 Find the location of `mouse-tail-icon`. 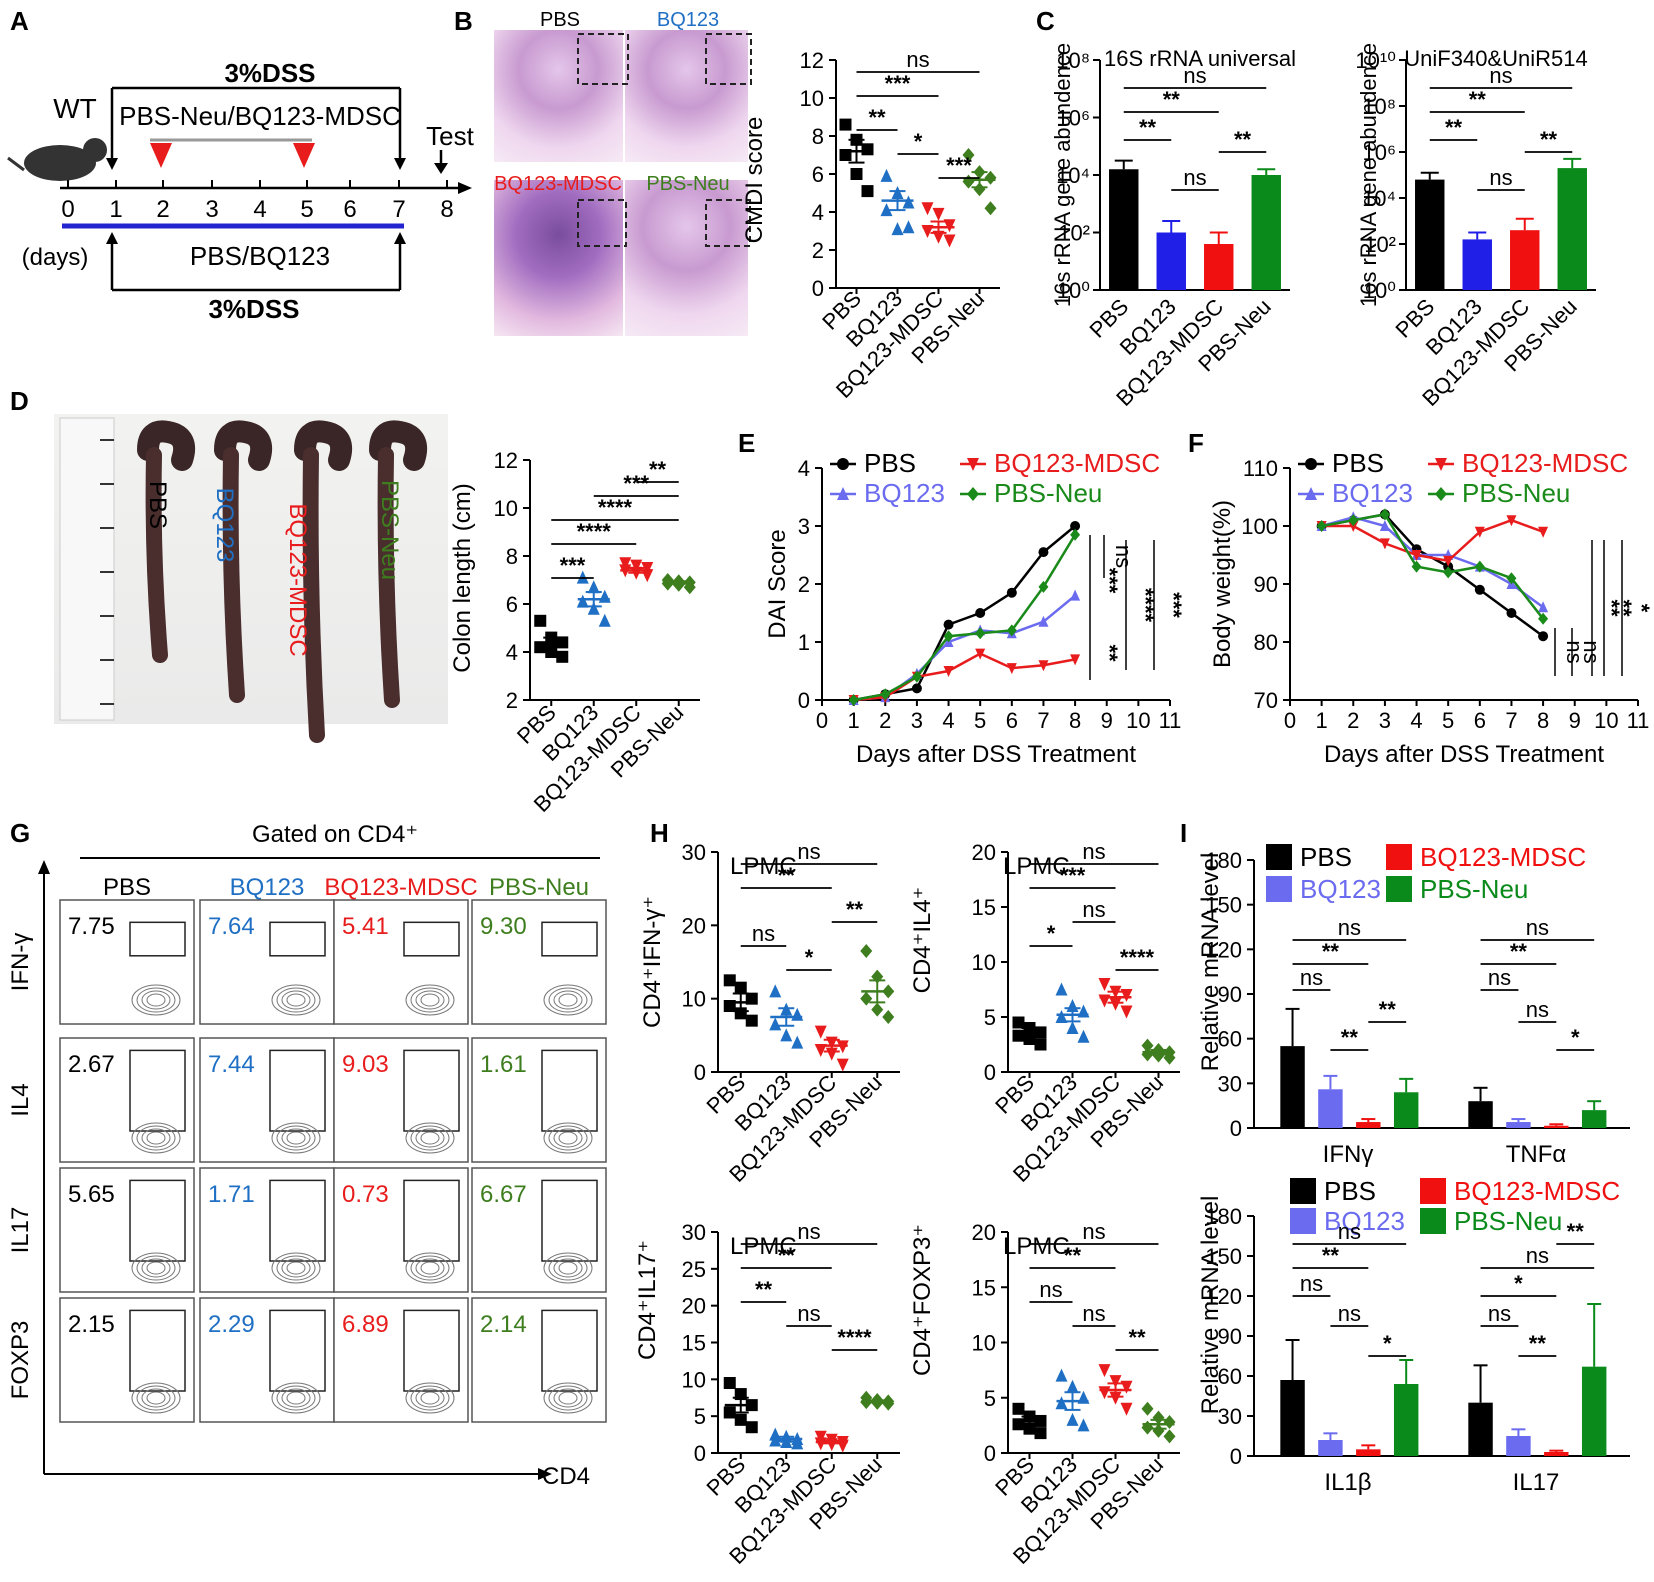

mouse-tail-icon is located at coordinates (16, 164).